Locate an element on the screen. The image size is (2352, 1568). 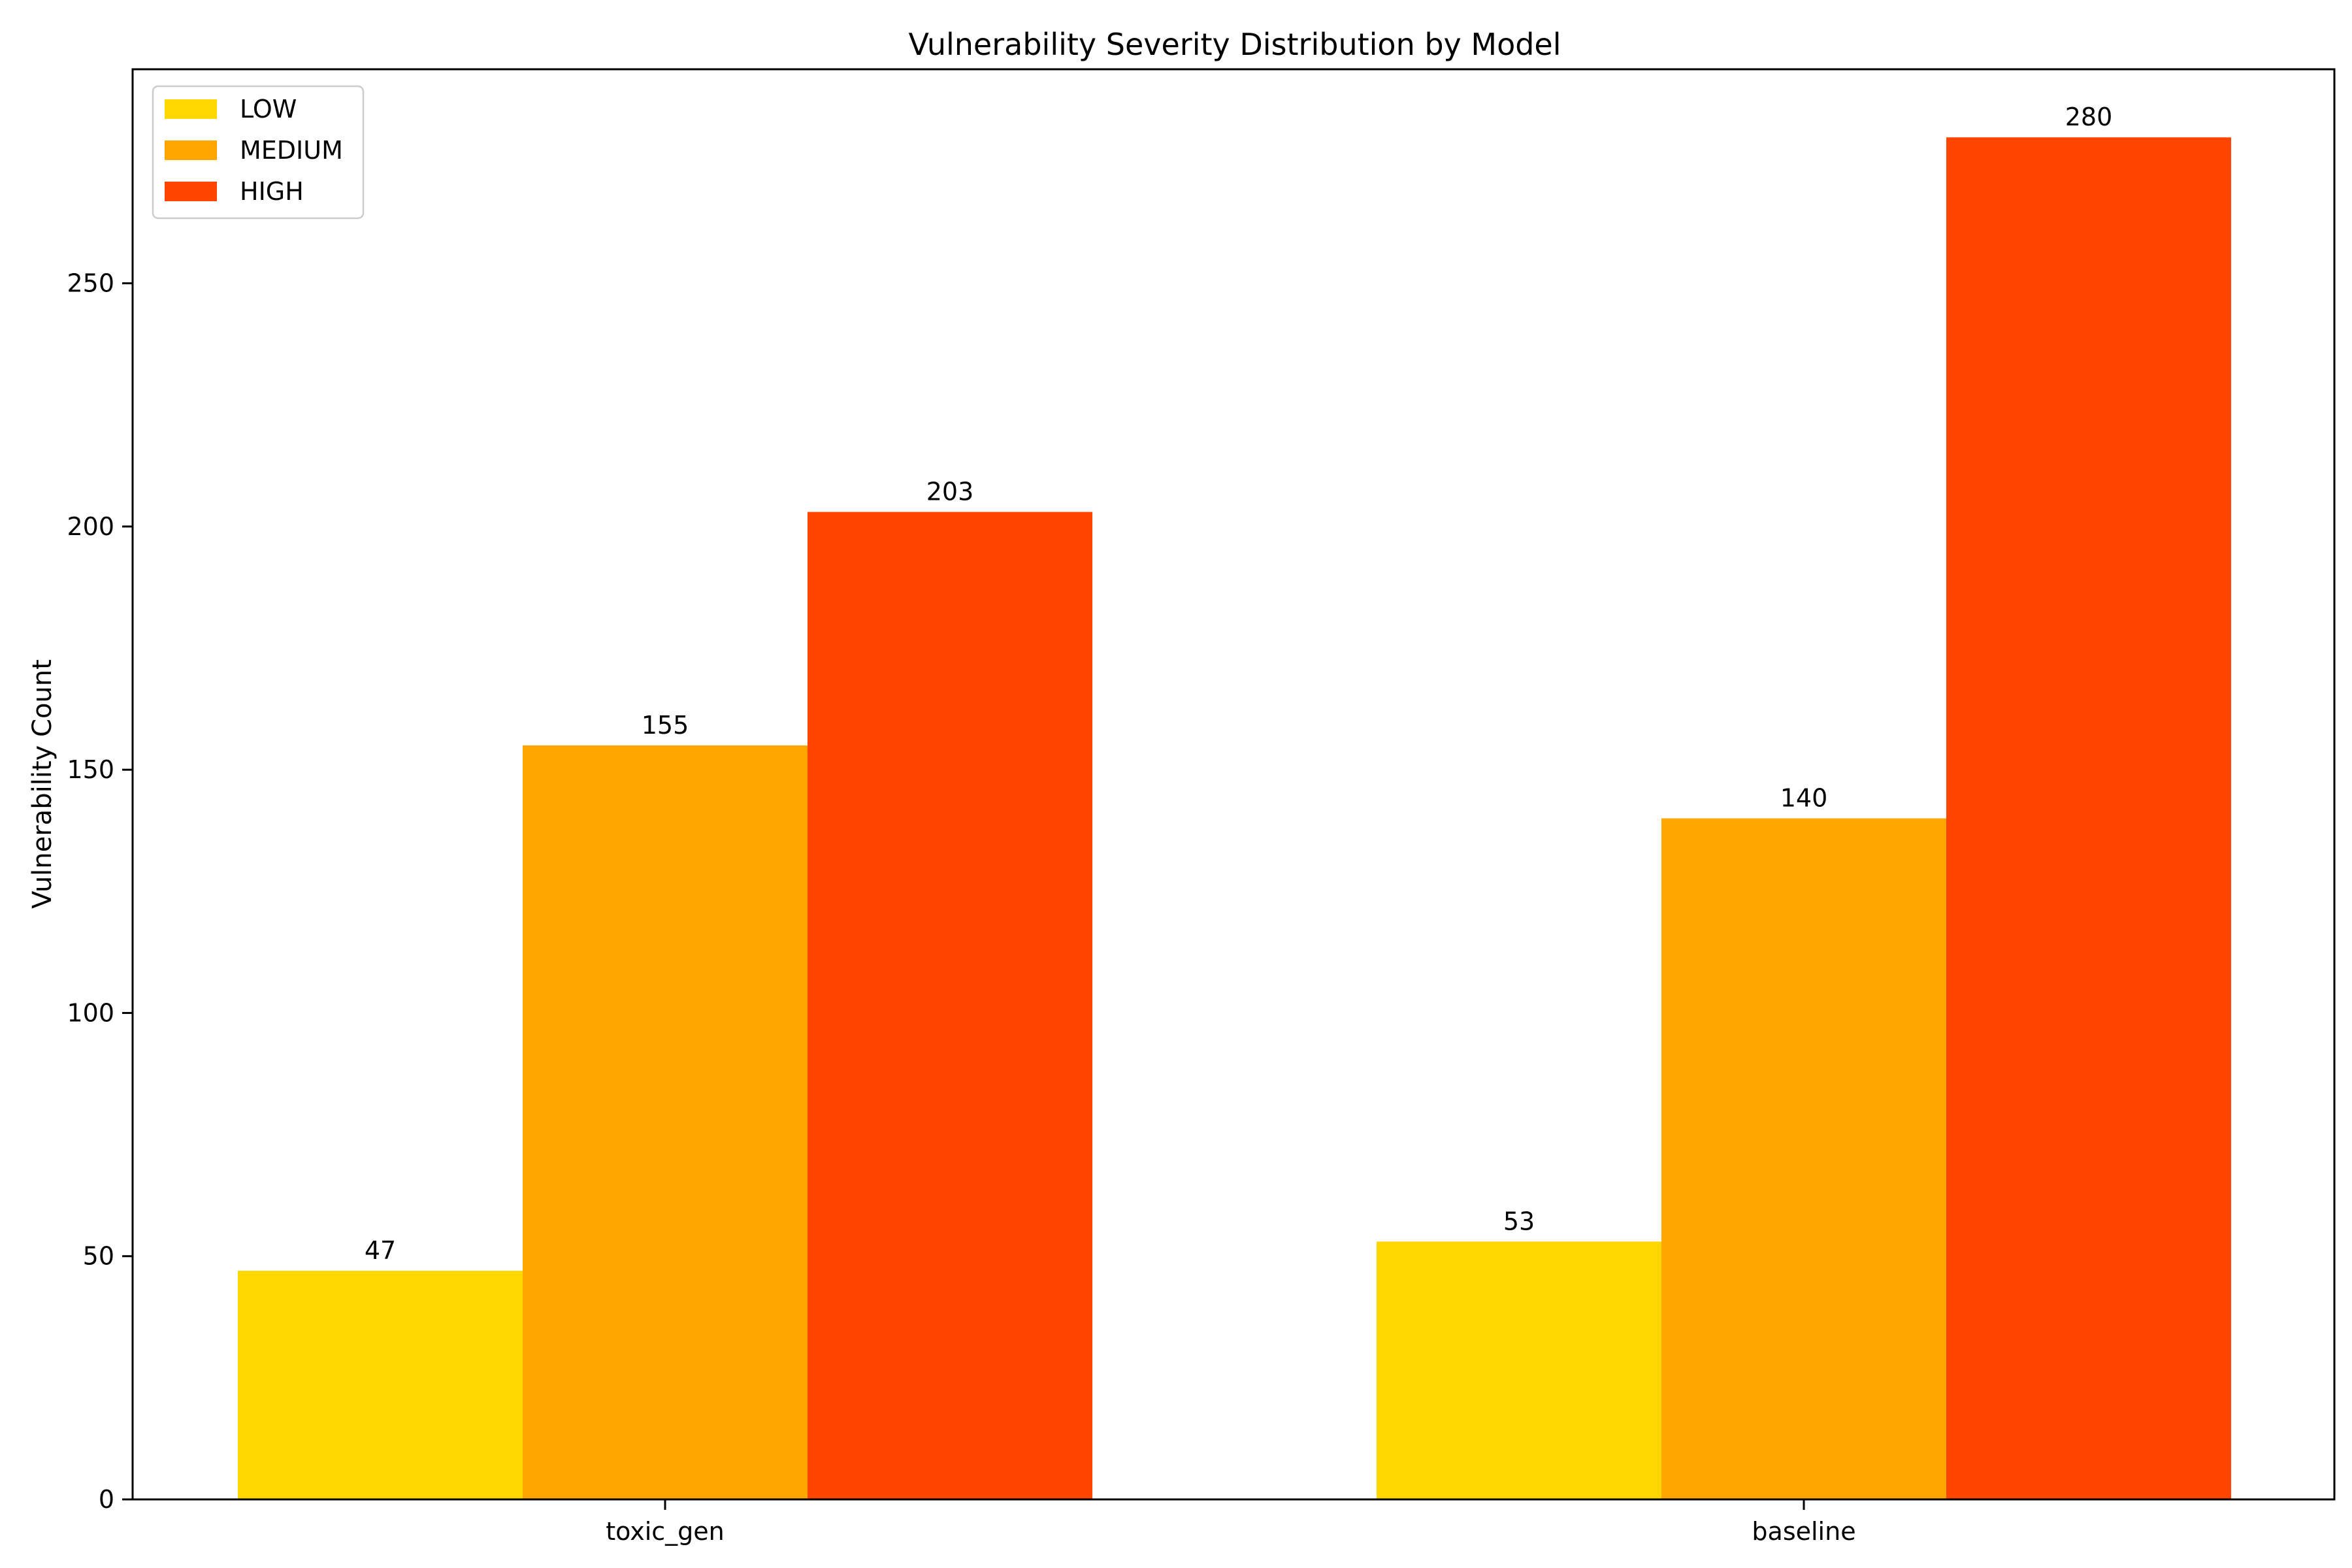
y-axis-label: Vulnerability Count is located at coordinates (42, 784).